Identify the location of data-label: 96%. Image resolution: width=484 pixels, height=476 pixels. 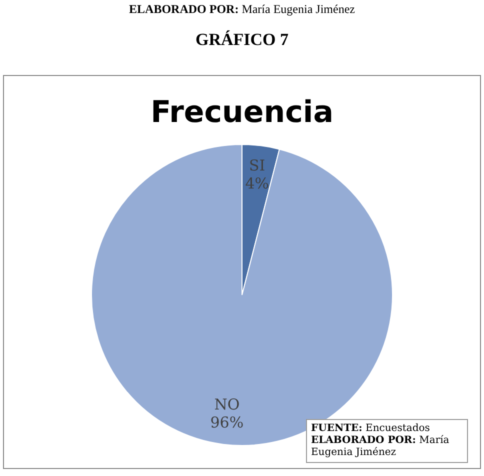
(227, 422).